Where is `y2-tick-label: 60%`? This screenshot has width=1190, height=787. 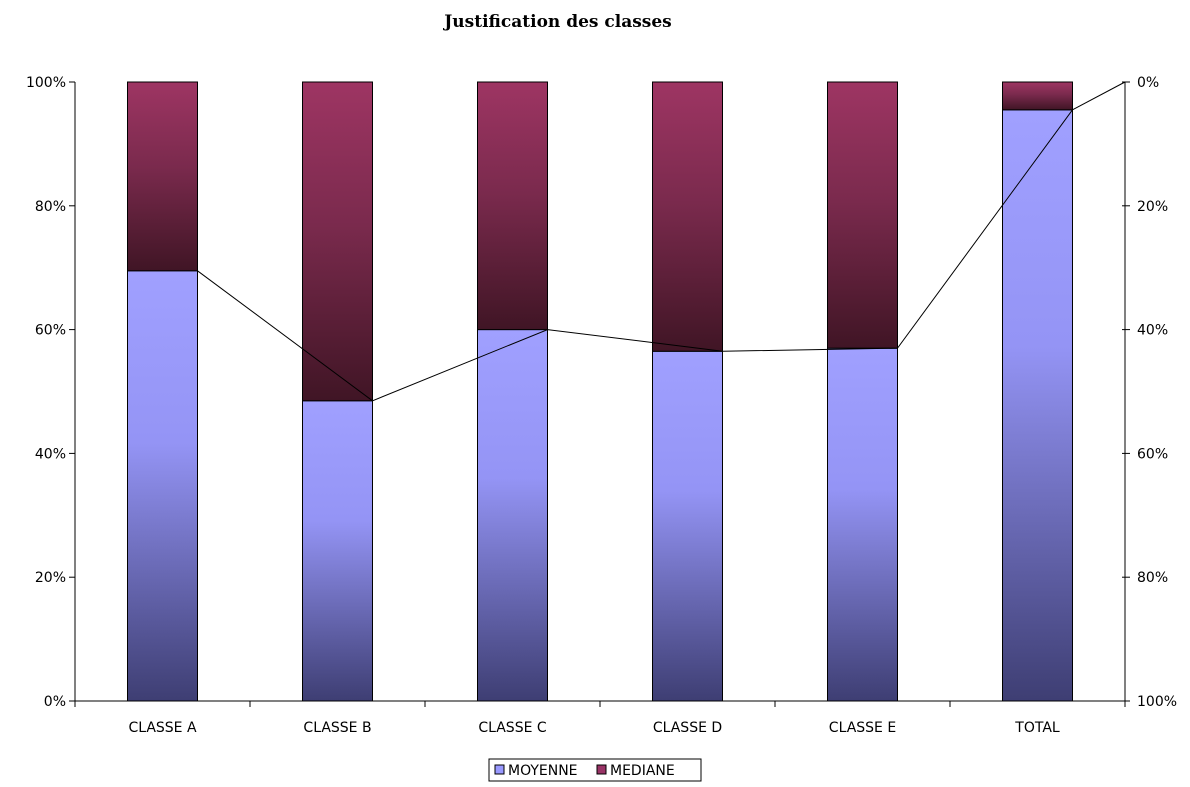 y2-tick-label: 60% is located at coordinates (1152, 454).